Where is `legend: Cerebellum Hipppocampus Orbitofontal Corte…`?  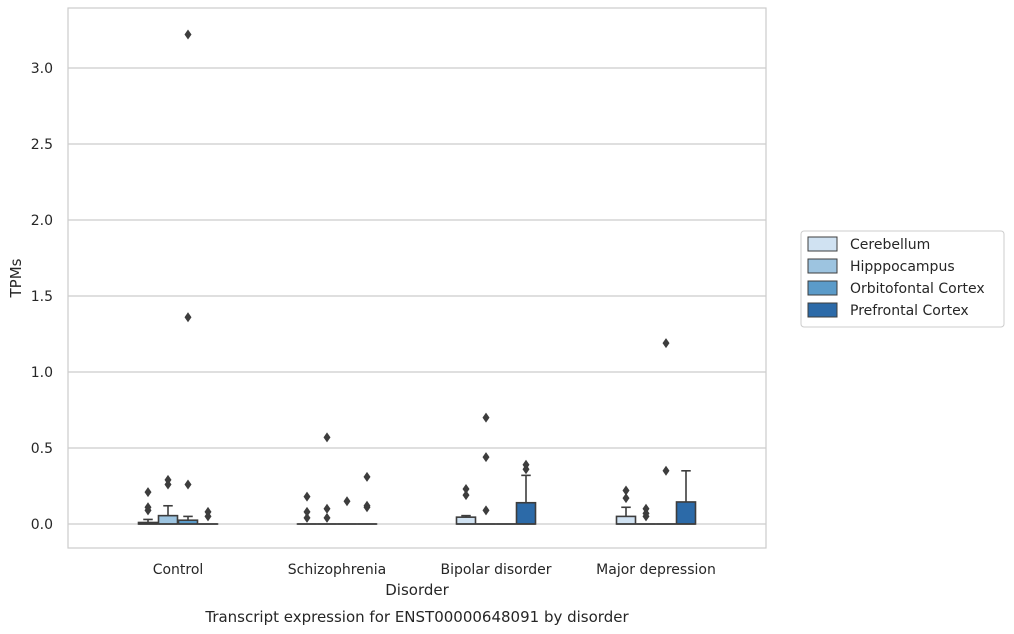
legend: Cerebellum Hipppocampus Orbitofontal Corte… is located at coordinates (902, 279).